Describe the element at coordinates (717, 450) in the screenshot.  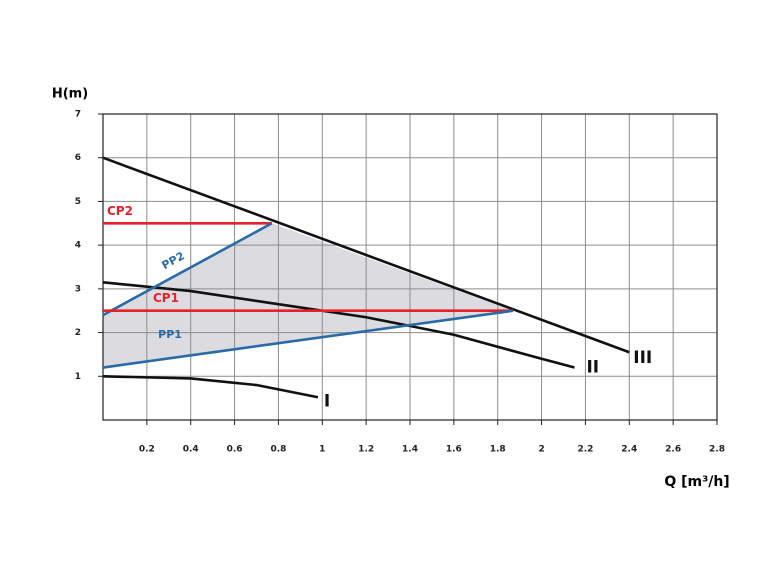
I see `x-tick-label: 2.8` at that location.